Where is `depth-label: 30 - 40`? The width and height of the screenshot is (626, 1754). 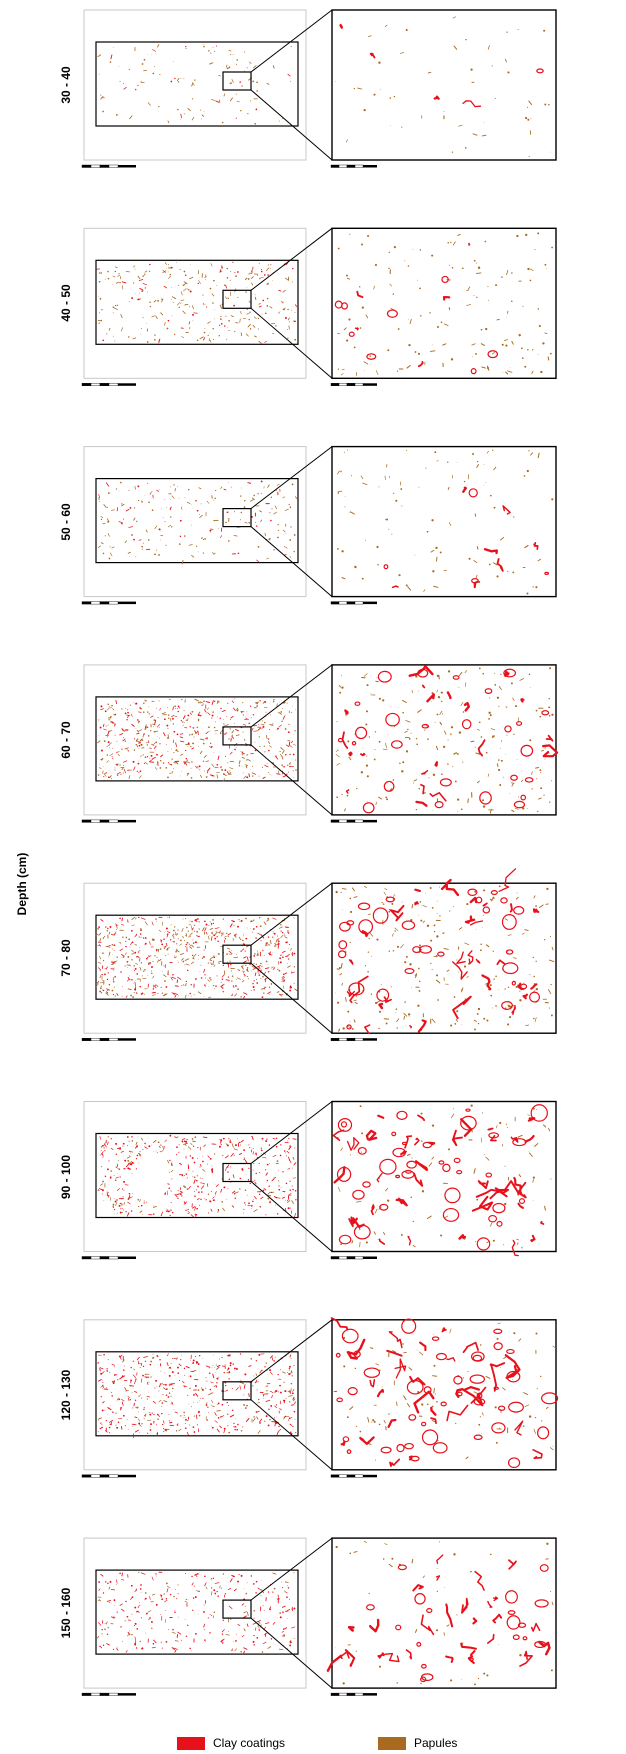 depth-label: 30 - 40 is located at coordinates (66, 85).